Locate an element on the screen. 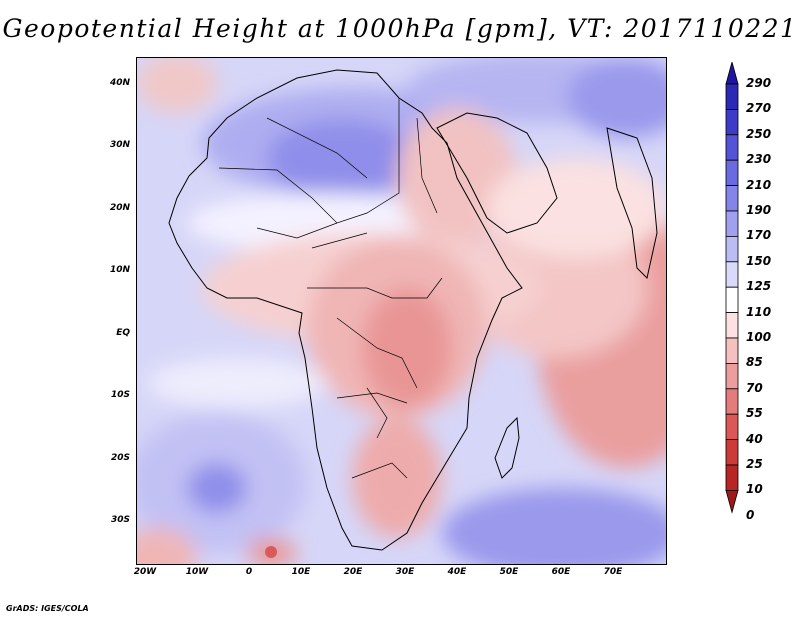 The image size is (800, 618). lon-label-70e: 70E is located at coordinates (613, 572).